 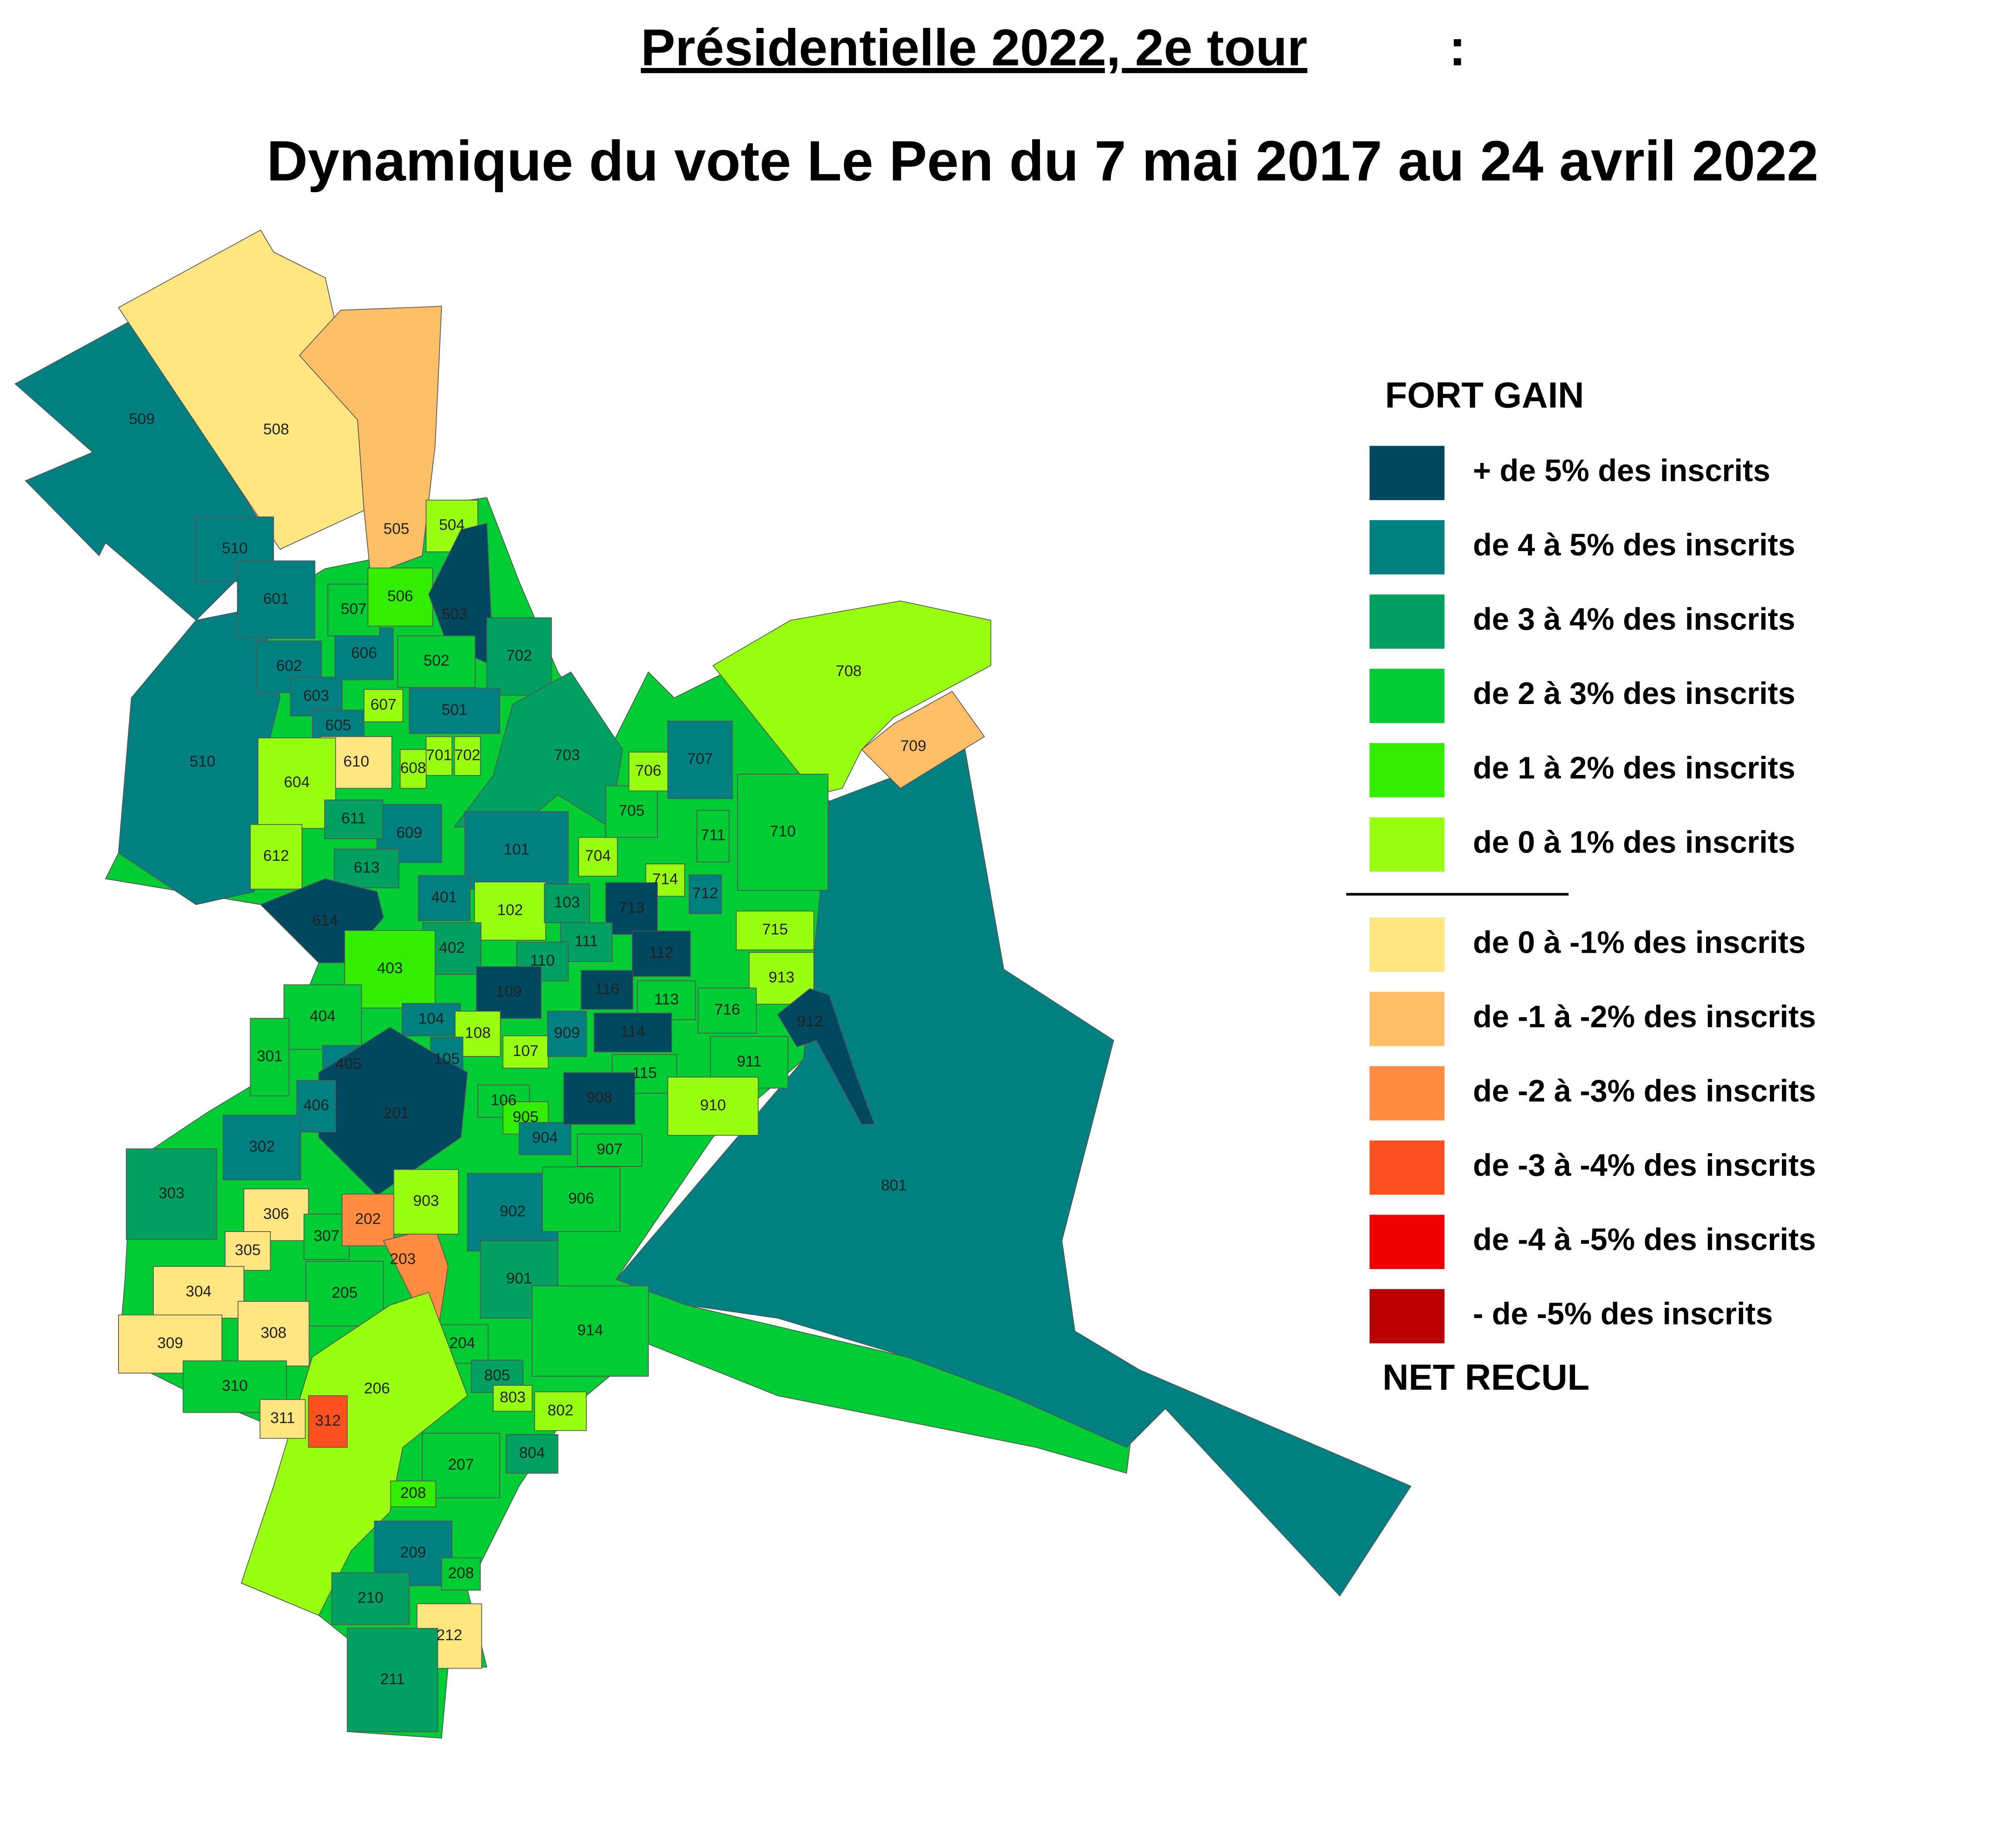 What do you see at coordinates (512, 1211) in the screenshot?
I see `district-label: 902` at bounding box center [512, 1211].